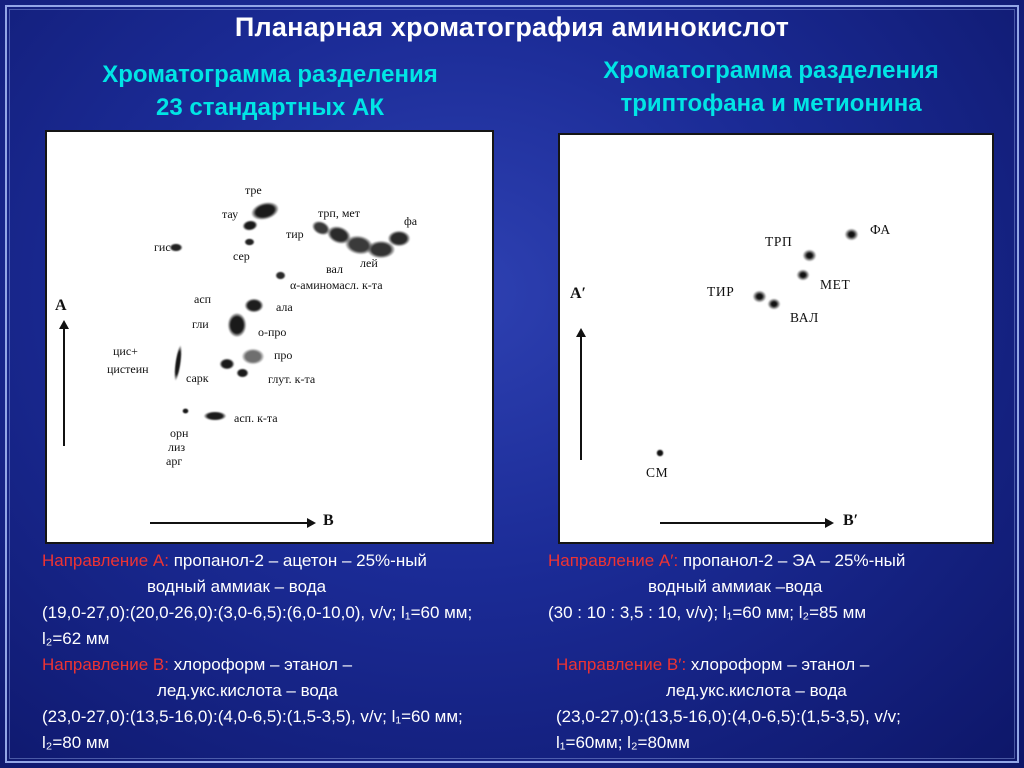  What do you see at coordinates (578, 293) in the screenshot?
I see `y-axis-label: А′` at bounding box center [578, 293].